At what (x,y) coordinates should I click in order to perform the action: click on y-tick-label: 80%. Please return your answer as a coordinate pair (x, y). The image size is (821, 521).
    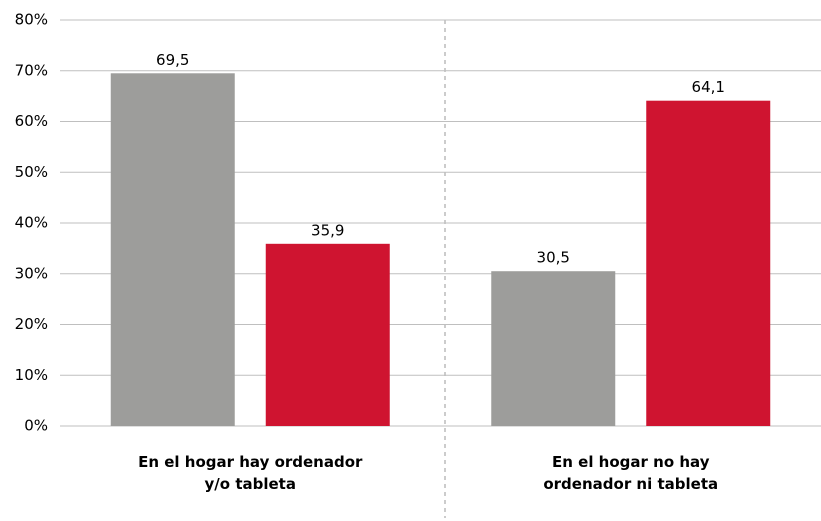
    Looking at the image, I should click on (31, 20).